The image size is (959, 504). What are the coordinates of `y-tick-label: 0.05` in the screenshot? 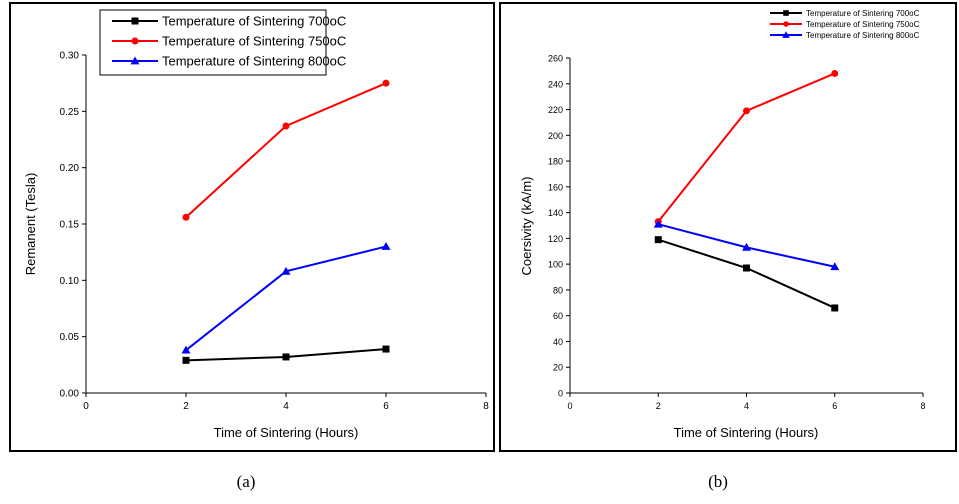 It's located at (70, 337).